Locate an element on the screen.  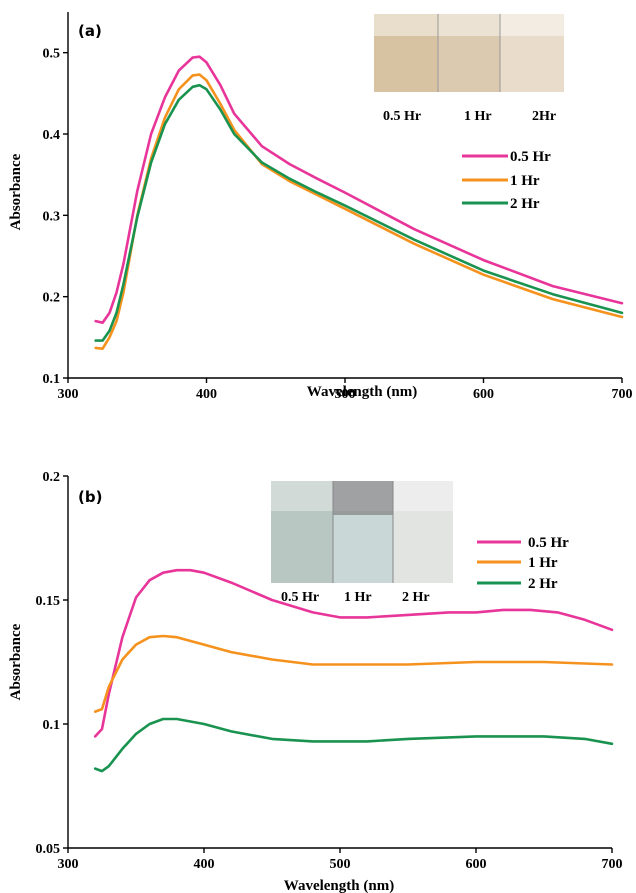
inset-caption-1hr-a: 1 Hr is located at coordinates (478, 116).